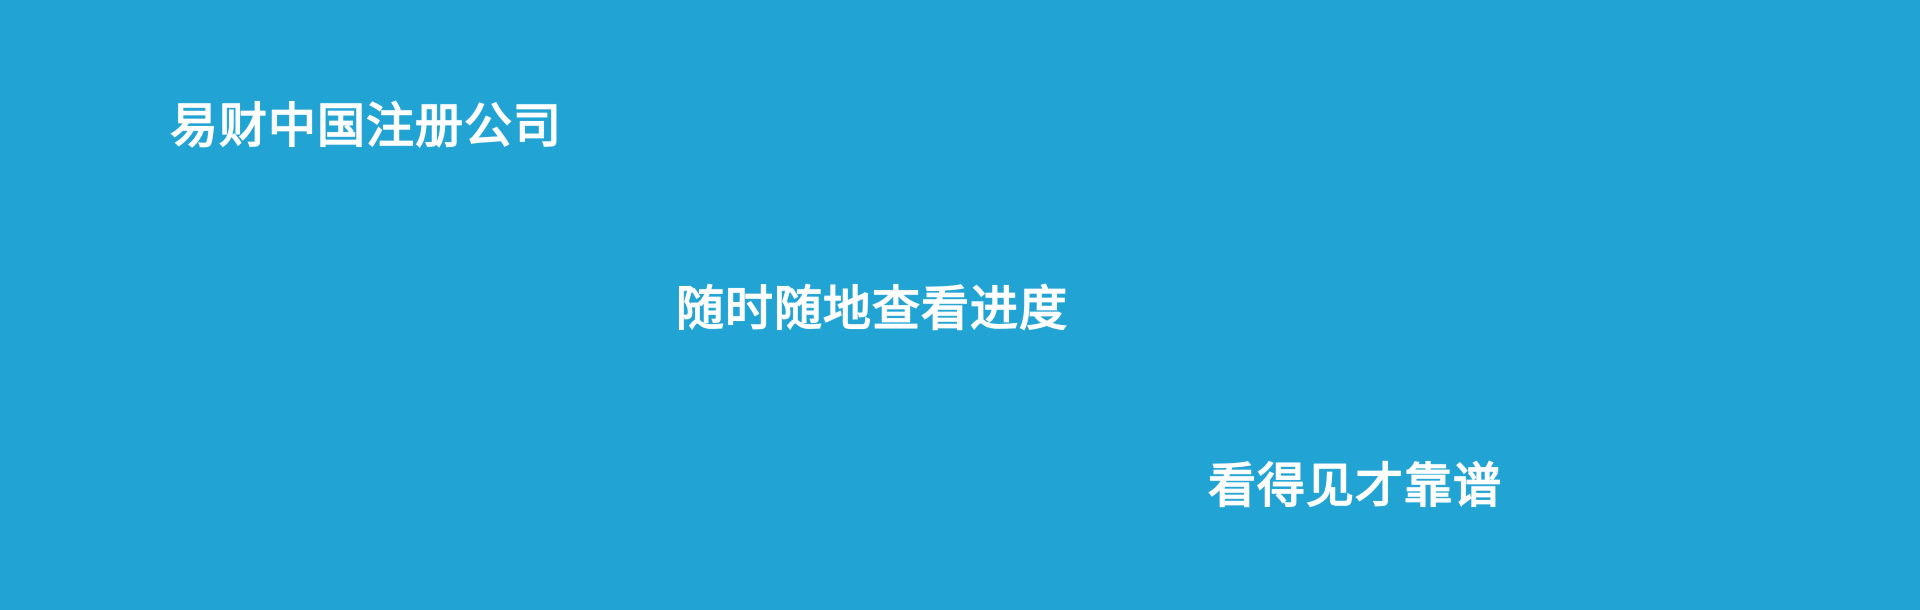 The height and width of the screenshot is (610, 1920). I want to click on company-name: 易财中国注册公司, so click(366, 126).